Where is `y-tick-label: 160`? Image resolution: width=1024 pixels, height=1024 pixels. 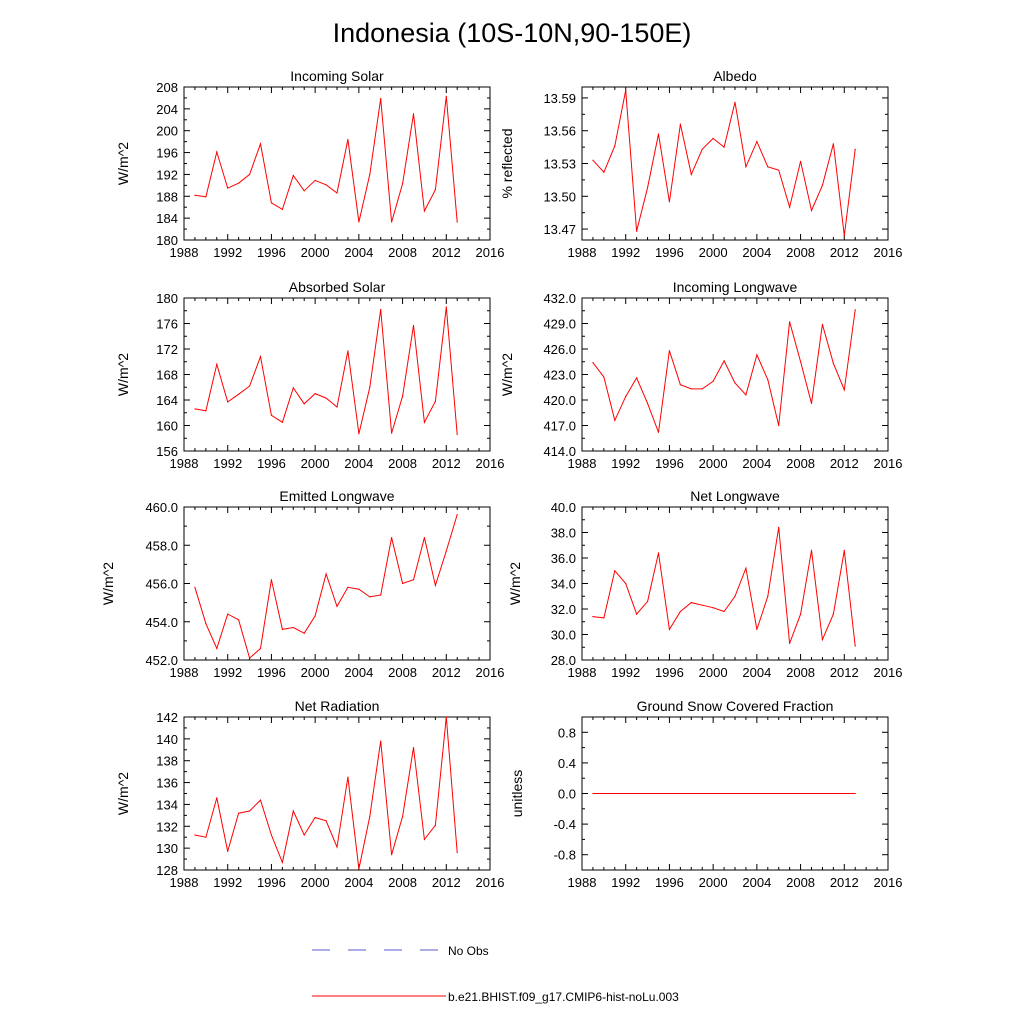 y-tick-label: 160 is located at coordinates (167, 426).